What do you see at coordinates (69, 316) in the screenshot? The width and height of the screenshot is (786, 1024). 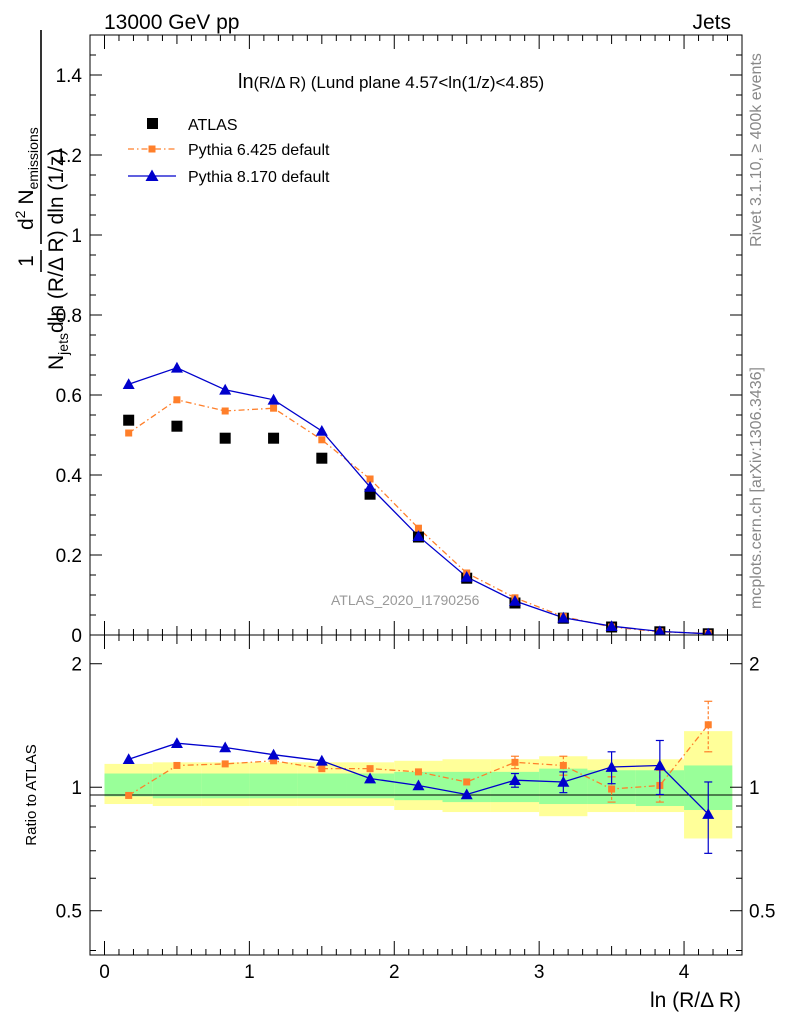 I see `main-y-tick-label: 0.8` at bounding box center [69, 316].